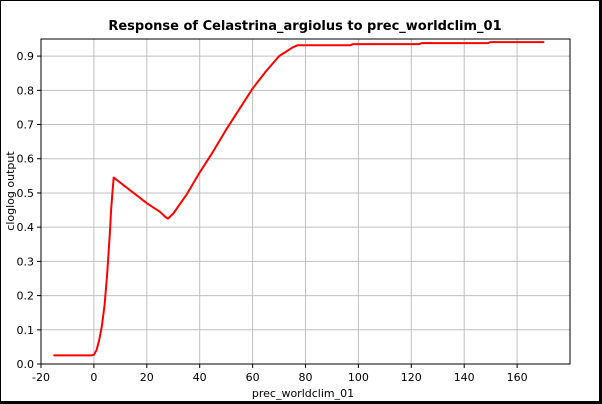 The width and height of the screenshot is (602, 404). Describe the element at coordinates (303, 393) in the screenshot. I see `x-axis-label: prec_worldclim_01` at that location.